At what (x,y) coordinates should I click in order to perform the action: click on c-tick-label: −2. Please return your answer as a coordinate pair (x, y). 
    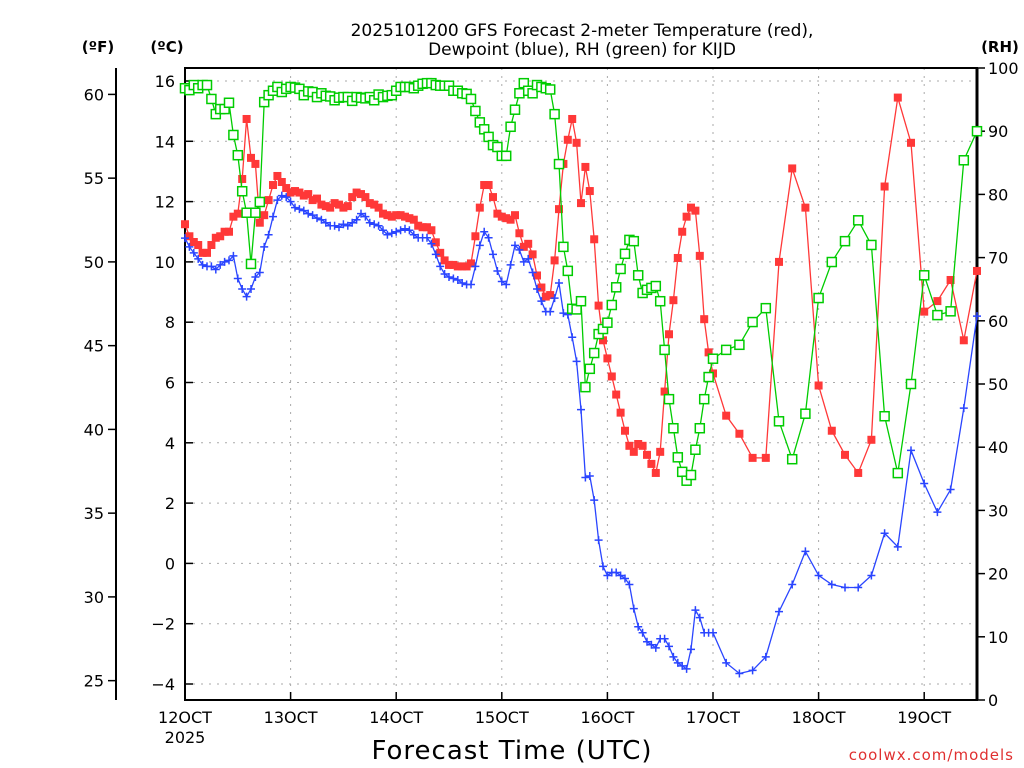
    Looking at the image, I should click on (163, 624).